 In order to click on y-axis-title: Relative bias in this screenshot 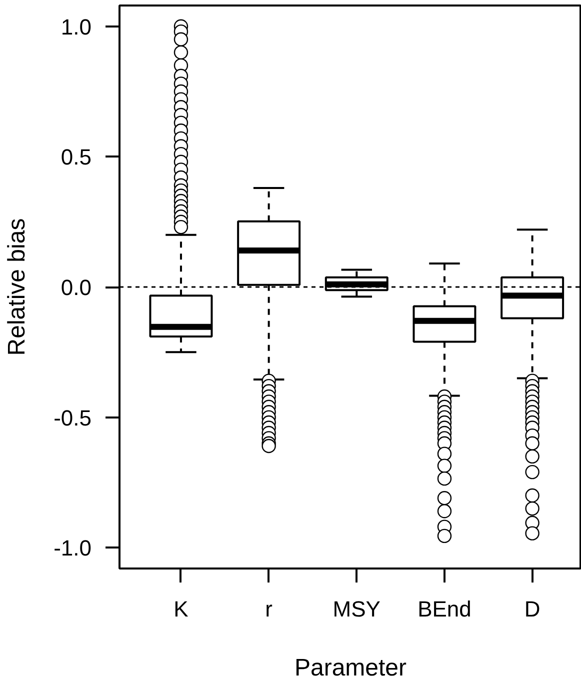, I will do `click(17, 287)`.